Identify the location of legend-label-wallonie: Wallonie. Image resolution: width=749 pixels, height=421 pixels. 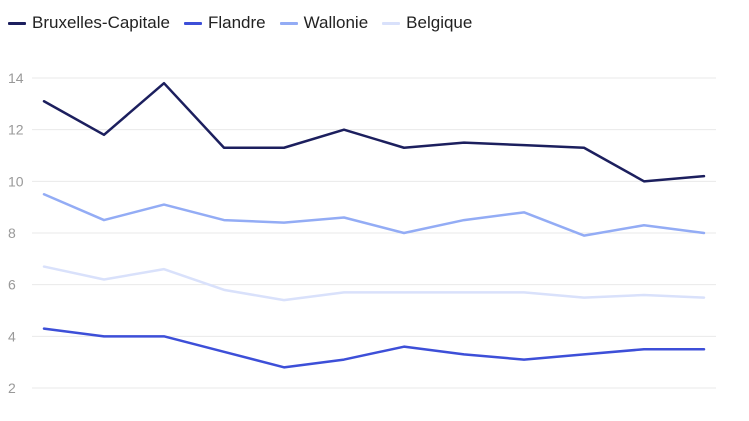
(336, 22).